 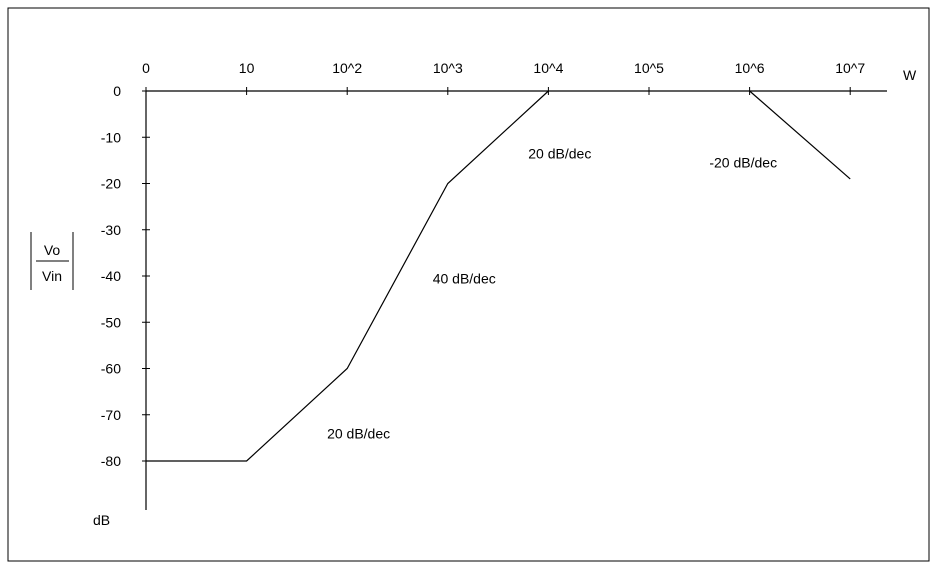 I want to click on y-tick-label: -40, so click(x=111, y=276).